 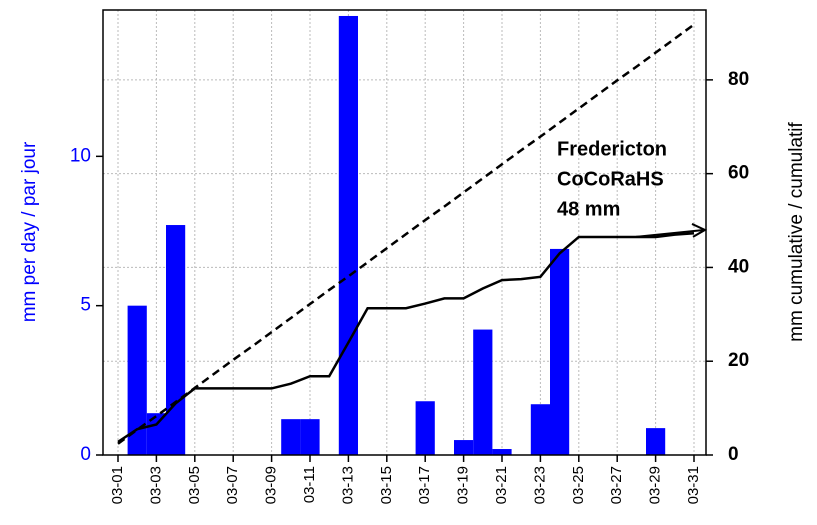 I want to click on y2-tick-label: 20, so click(x=738, y=360).